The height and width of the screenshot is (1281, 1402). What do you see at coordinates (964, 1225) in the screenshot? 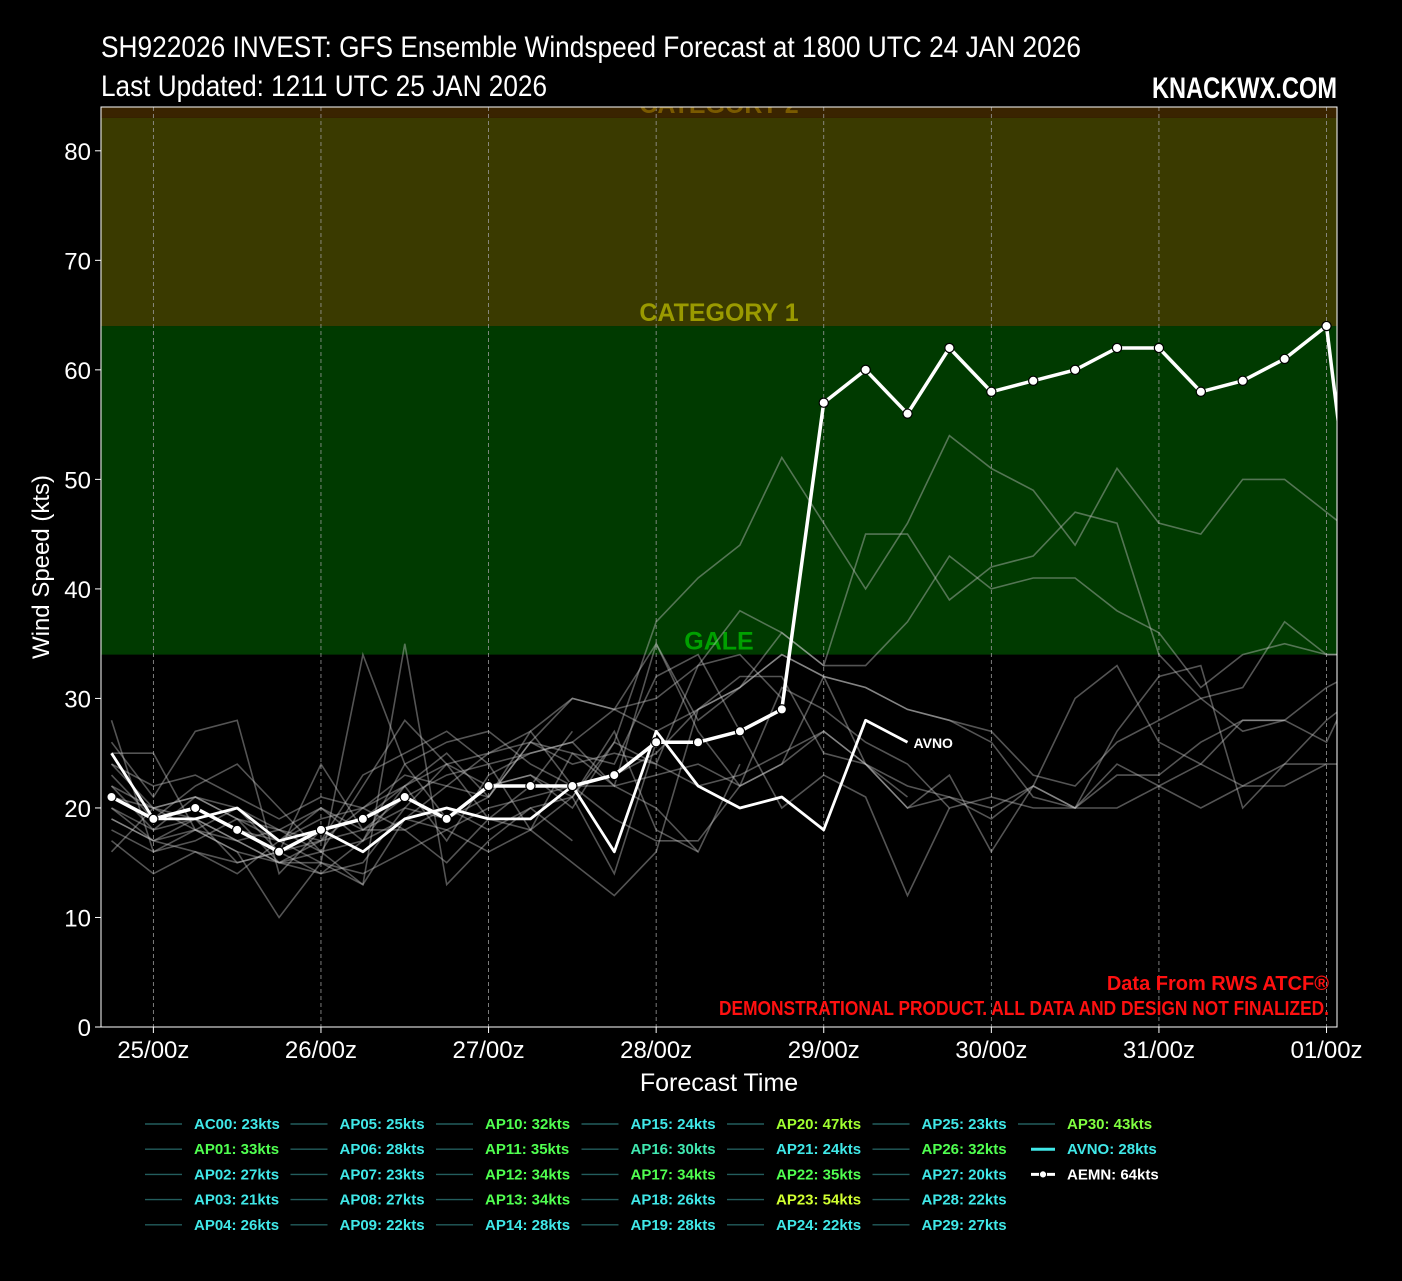
I see `legend-label-ap29: AP29: 27kts` at bounding box center [964, 1225].